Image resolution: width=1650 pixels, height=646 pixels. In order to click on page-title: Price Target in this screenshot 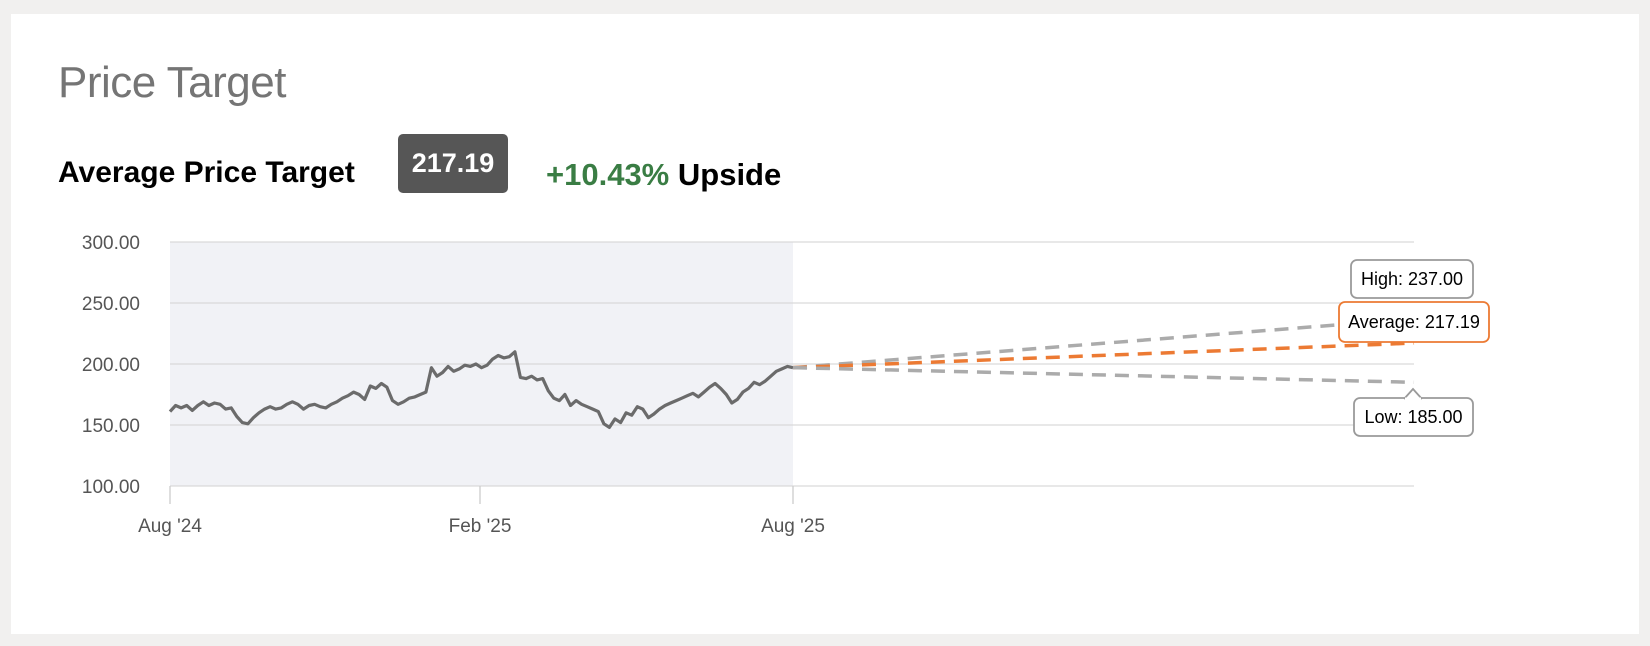, I will do `click(172, 82)`.